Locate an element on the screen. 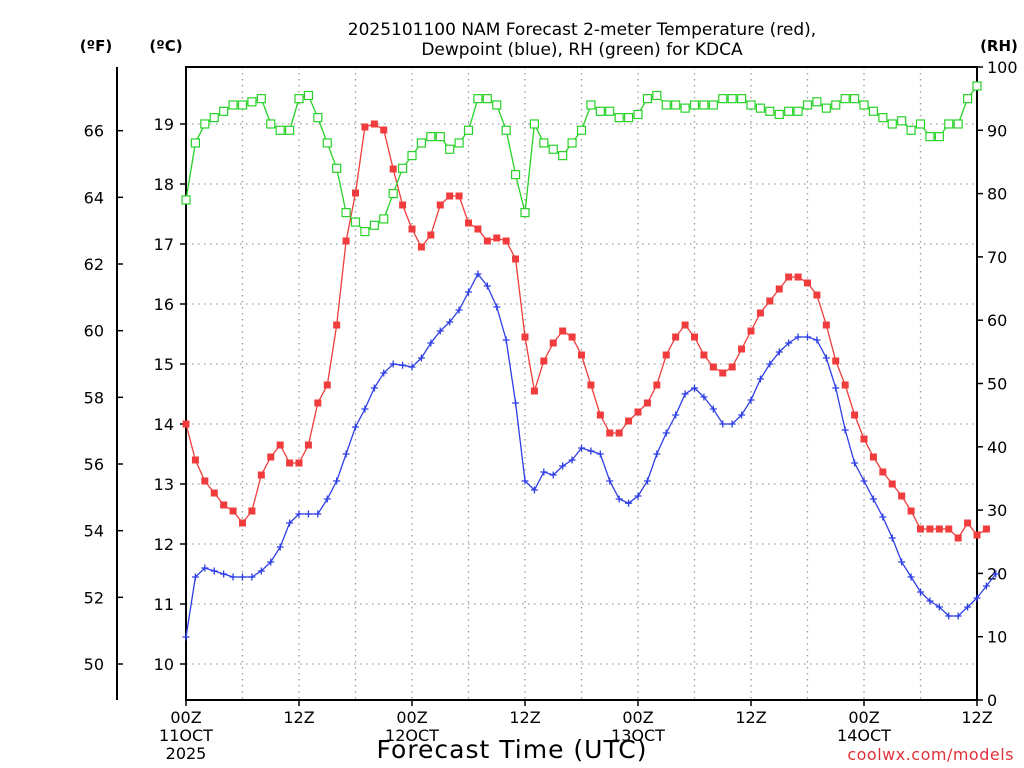 The height and width of the screenshot is (768, 1024). credit-link: coolwx.com/models is located at coordinates (930, 754).